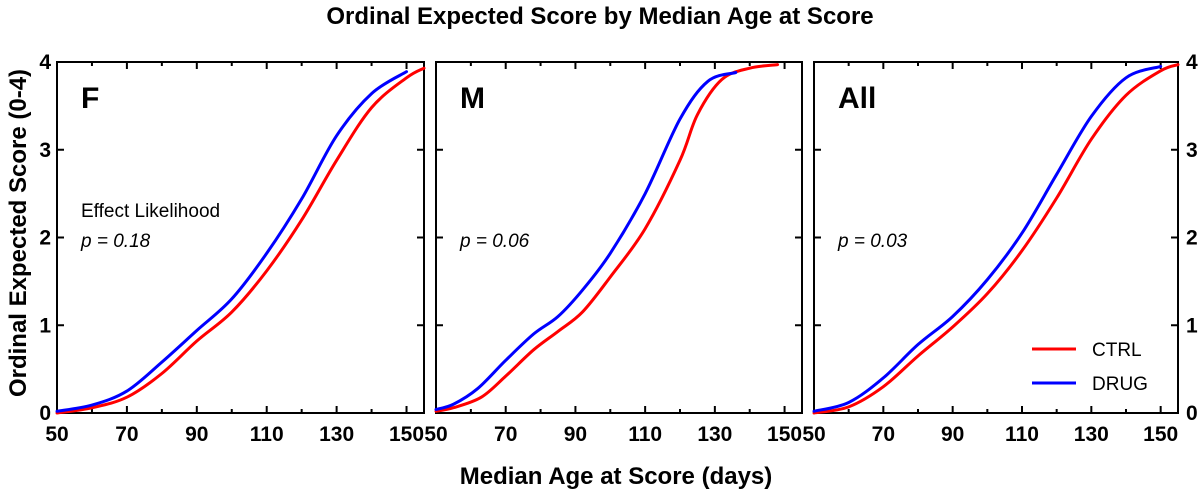  What do you see at coordinates (18, 233) in the screenshot?
I see `y-axis-label: Ordinal Expected Score (0-4)` at bounding box center [18, 233].